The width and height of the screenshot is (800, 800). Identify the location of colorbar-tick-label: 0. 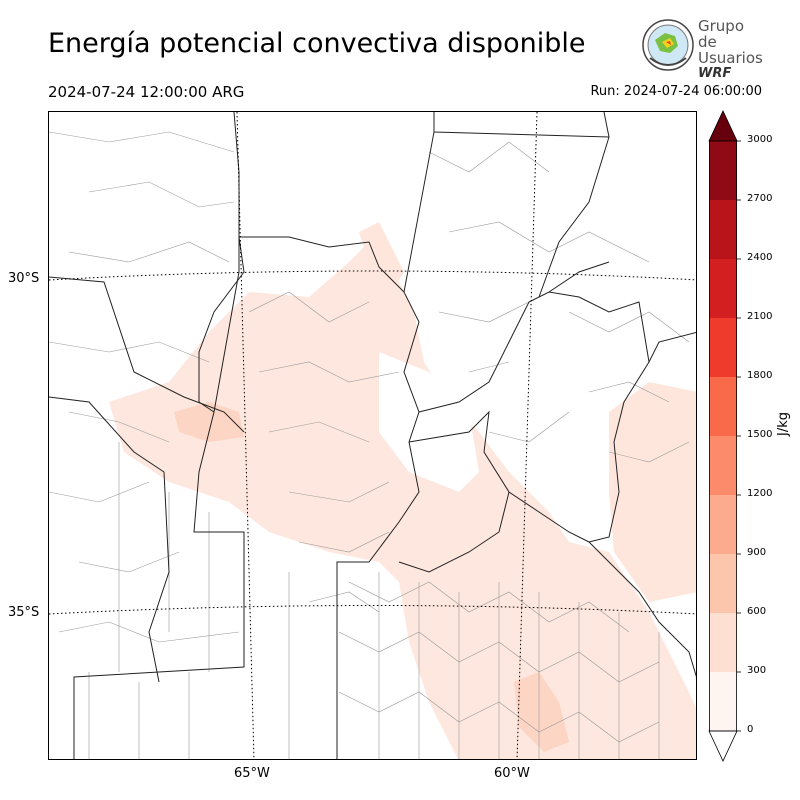
(750, 729).